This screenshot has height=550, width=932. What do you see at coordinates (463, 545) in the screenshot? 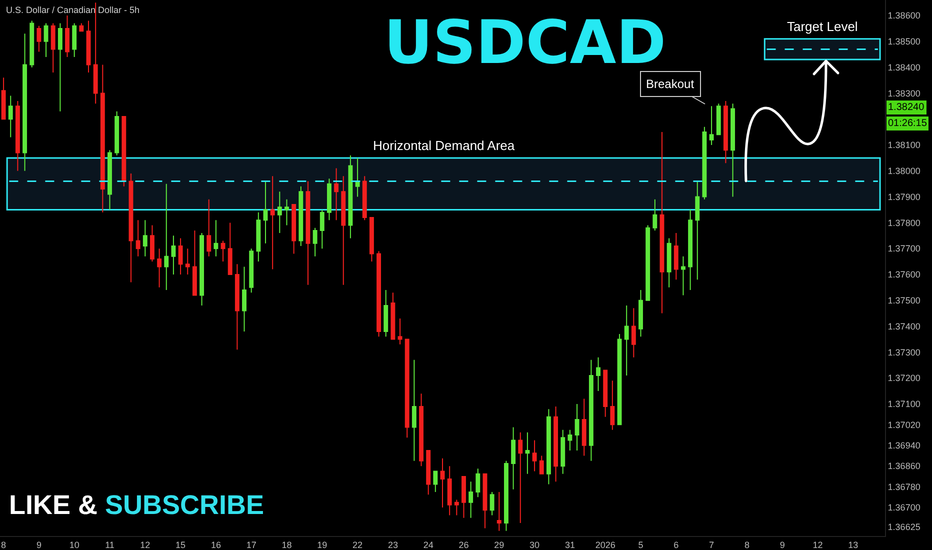
I see `x-tick-label: 26` at bounding box center [463, 545].